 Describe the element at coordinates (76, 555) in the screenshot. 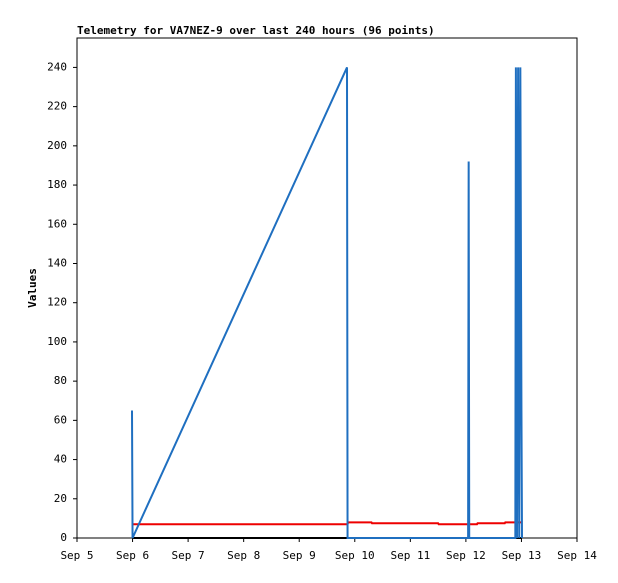

I see `x-tick-label: Sep 5` at that location.